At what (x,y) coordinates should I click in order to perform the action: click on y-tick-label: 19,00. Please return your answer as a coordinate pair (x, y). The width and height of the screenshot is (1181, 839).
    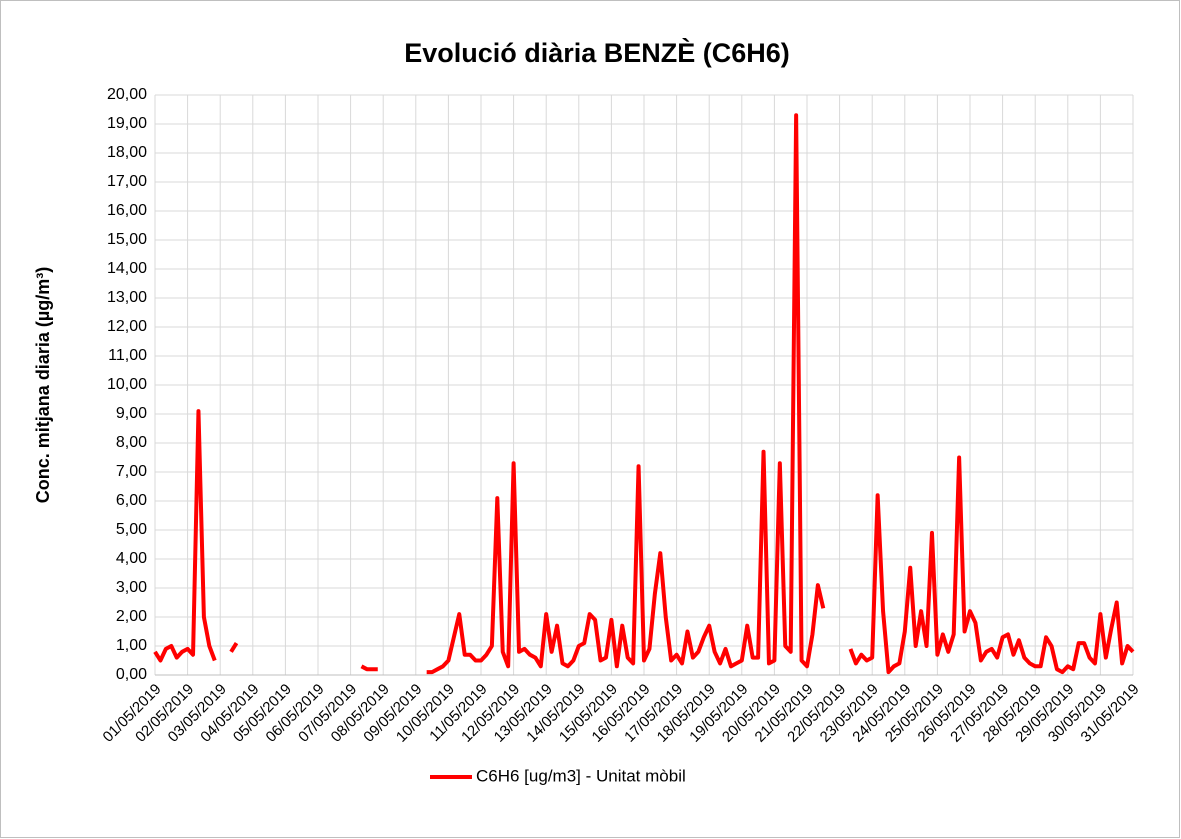
    Looking at the image, I should click on (127, 123).